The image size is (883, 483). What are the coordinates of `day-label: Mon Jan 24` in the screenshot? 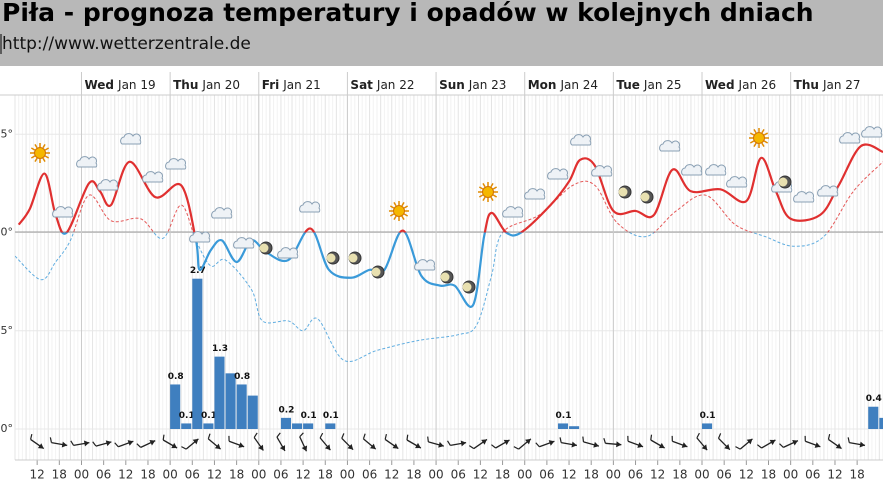 It's located at (563, 85).